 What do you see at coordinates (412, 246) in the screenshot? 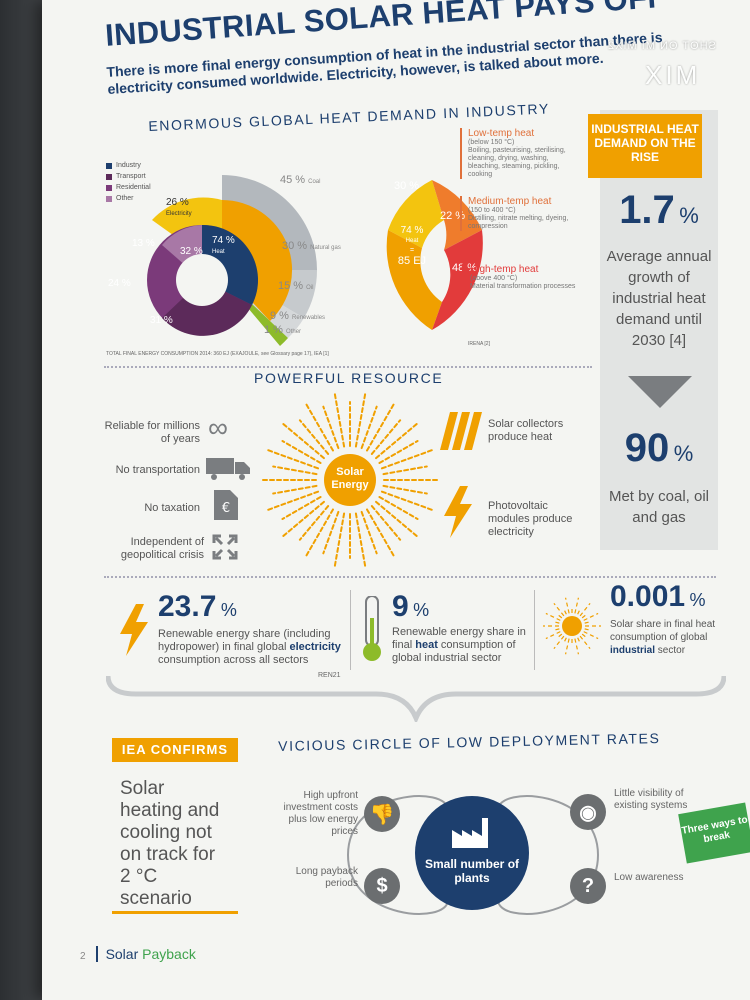
I see `fan-center-label: 74 % Heat = 85 EJ` at bounding box center [412, 246].